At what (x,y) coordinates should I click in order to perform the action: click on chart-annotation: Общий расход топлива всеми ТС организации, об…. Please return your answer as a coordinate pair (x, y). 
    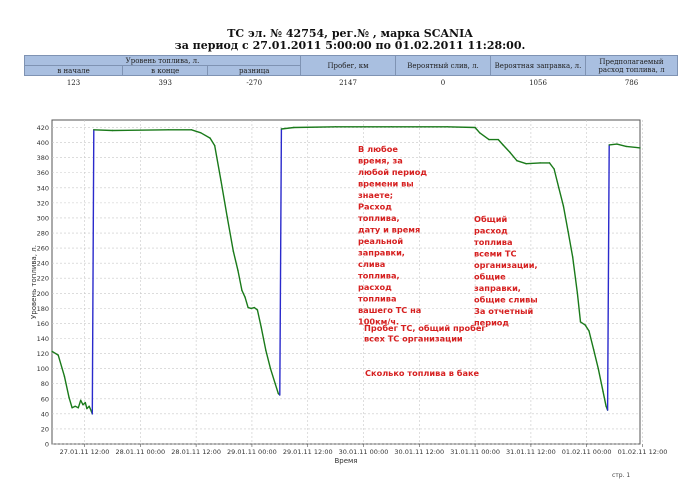
    Looking at the image, I should click on (506, 271).